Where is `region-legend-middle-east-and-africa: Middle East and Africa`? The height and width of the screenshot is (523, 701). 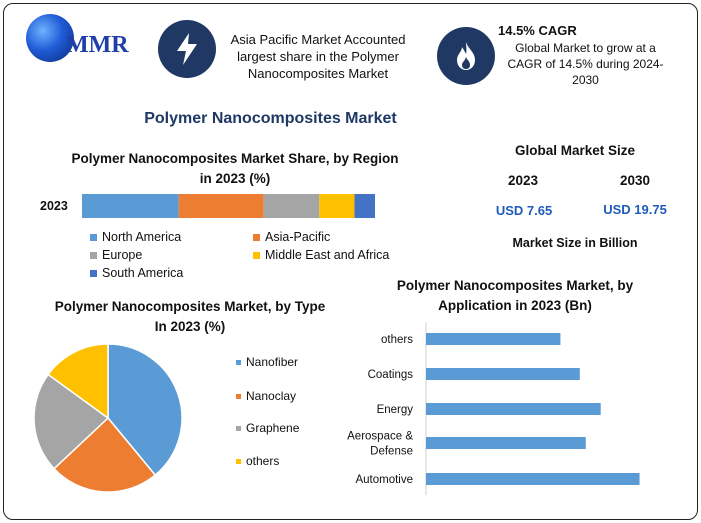 region-legend-middle-east-and-africa: Middle East and Africa is located at coordinates (321, 255).